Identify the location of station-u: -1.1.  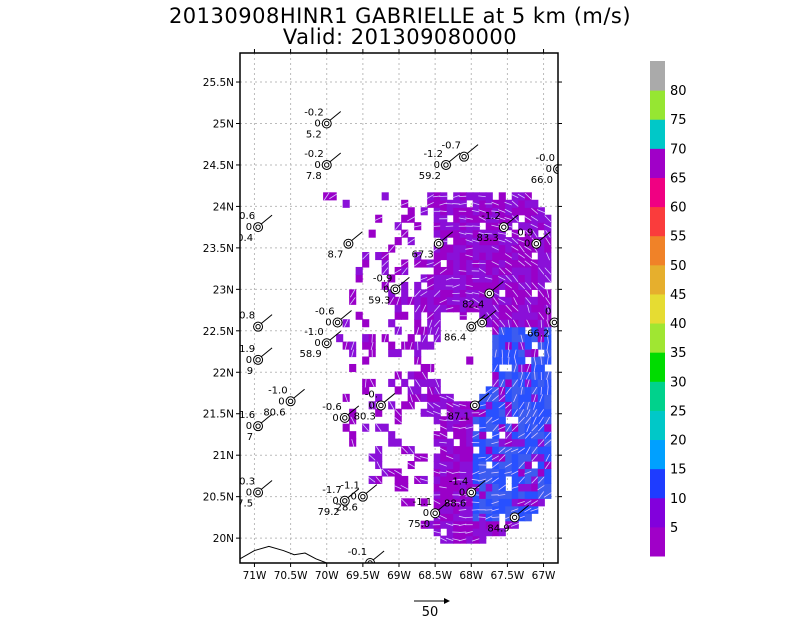
(350, 486).